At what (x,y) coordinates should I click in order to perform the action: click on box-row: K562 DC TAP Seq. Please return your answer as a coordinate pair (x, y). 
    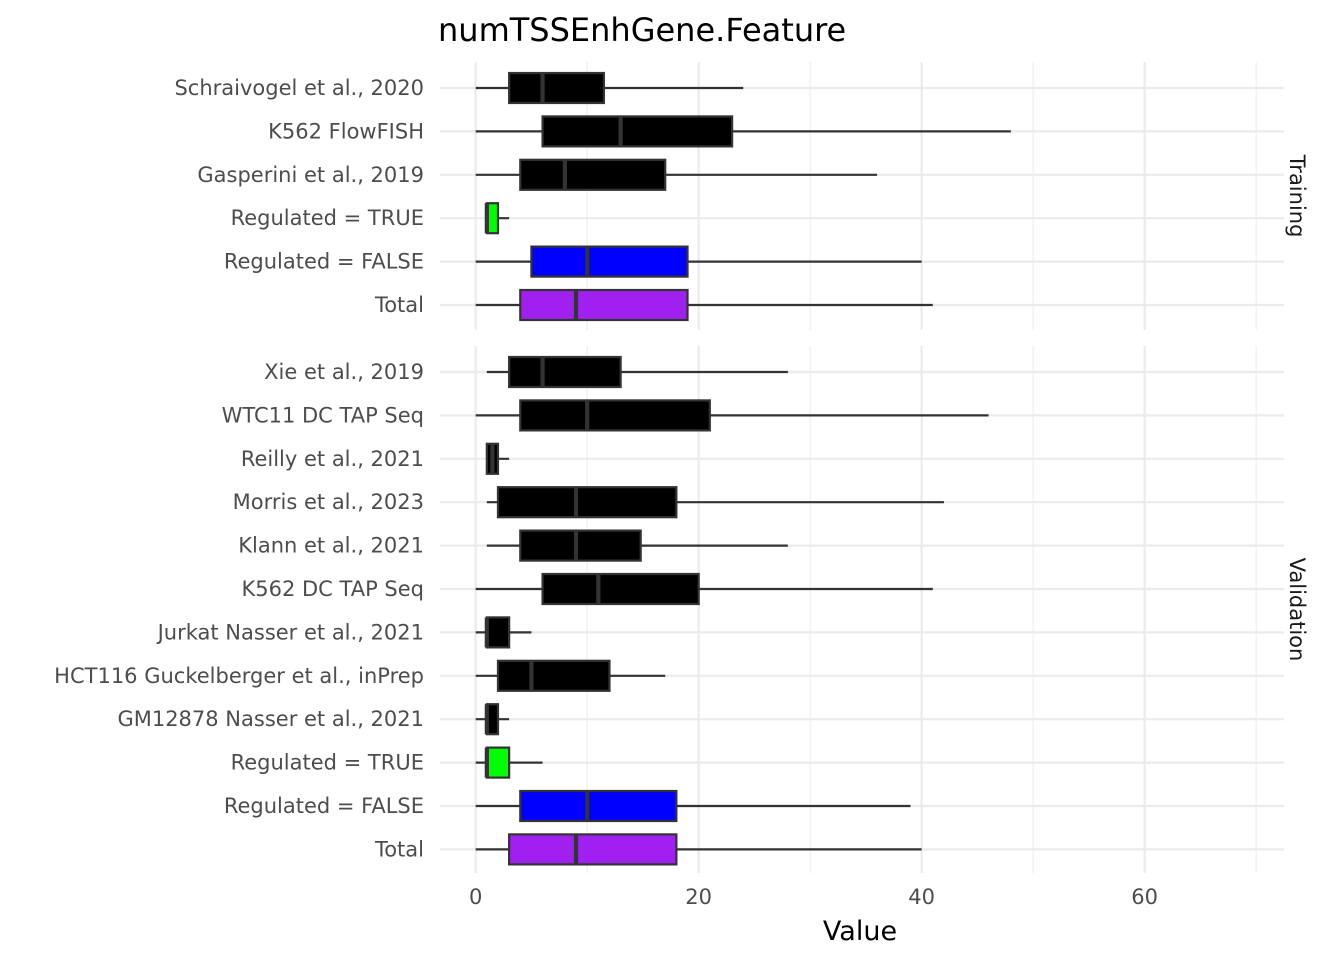
    Looking at the image, I should click on (587, 589).